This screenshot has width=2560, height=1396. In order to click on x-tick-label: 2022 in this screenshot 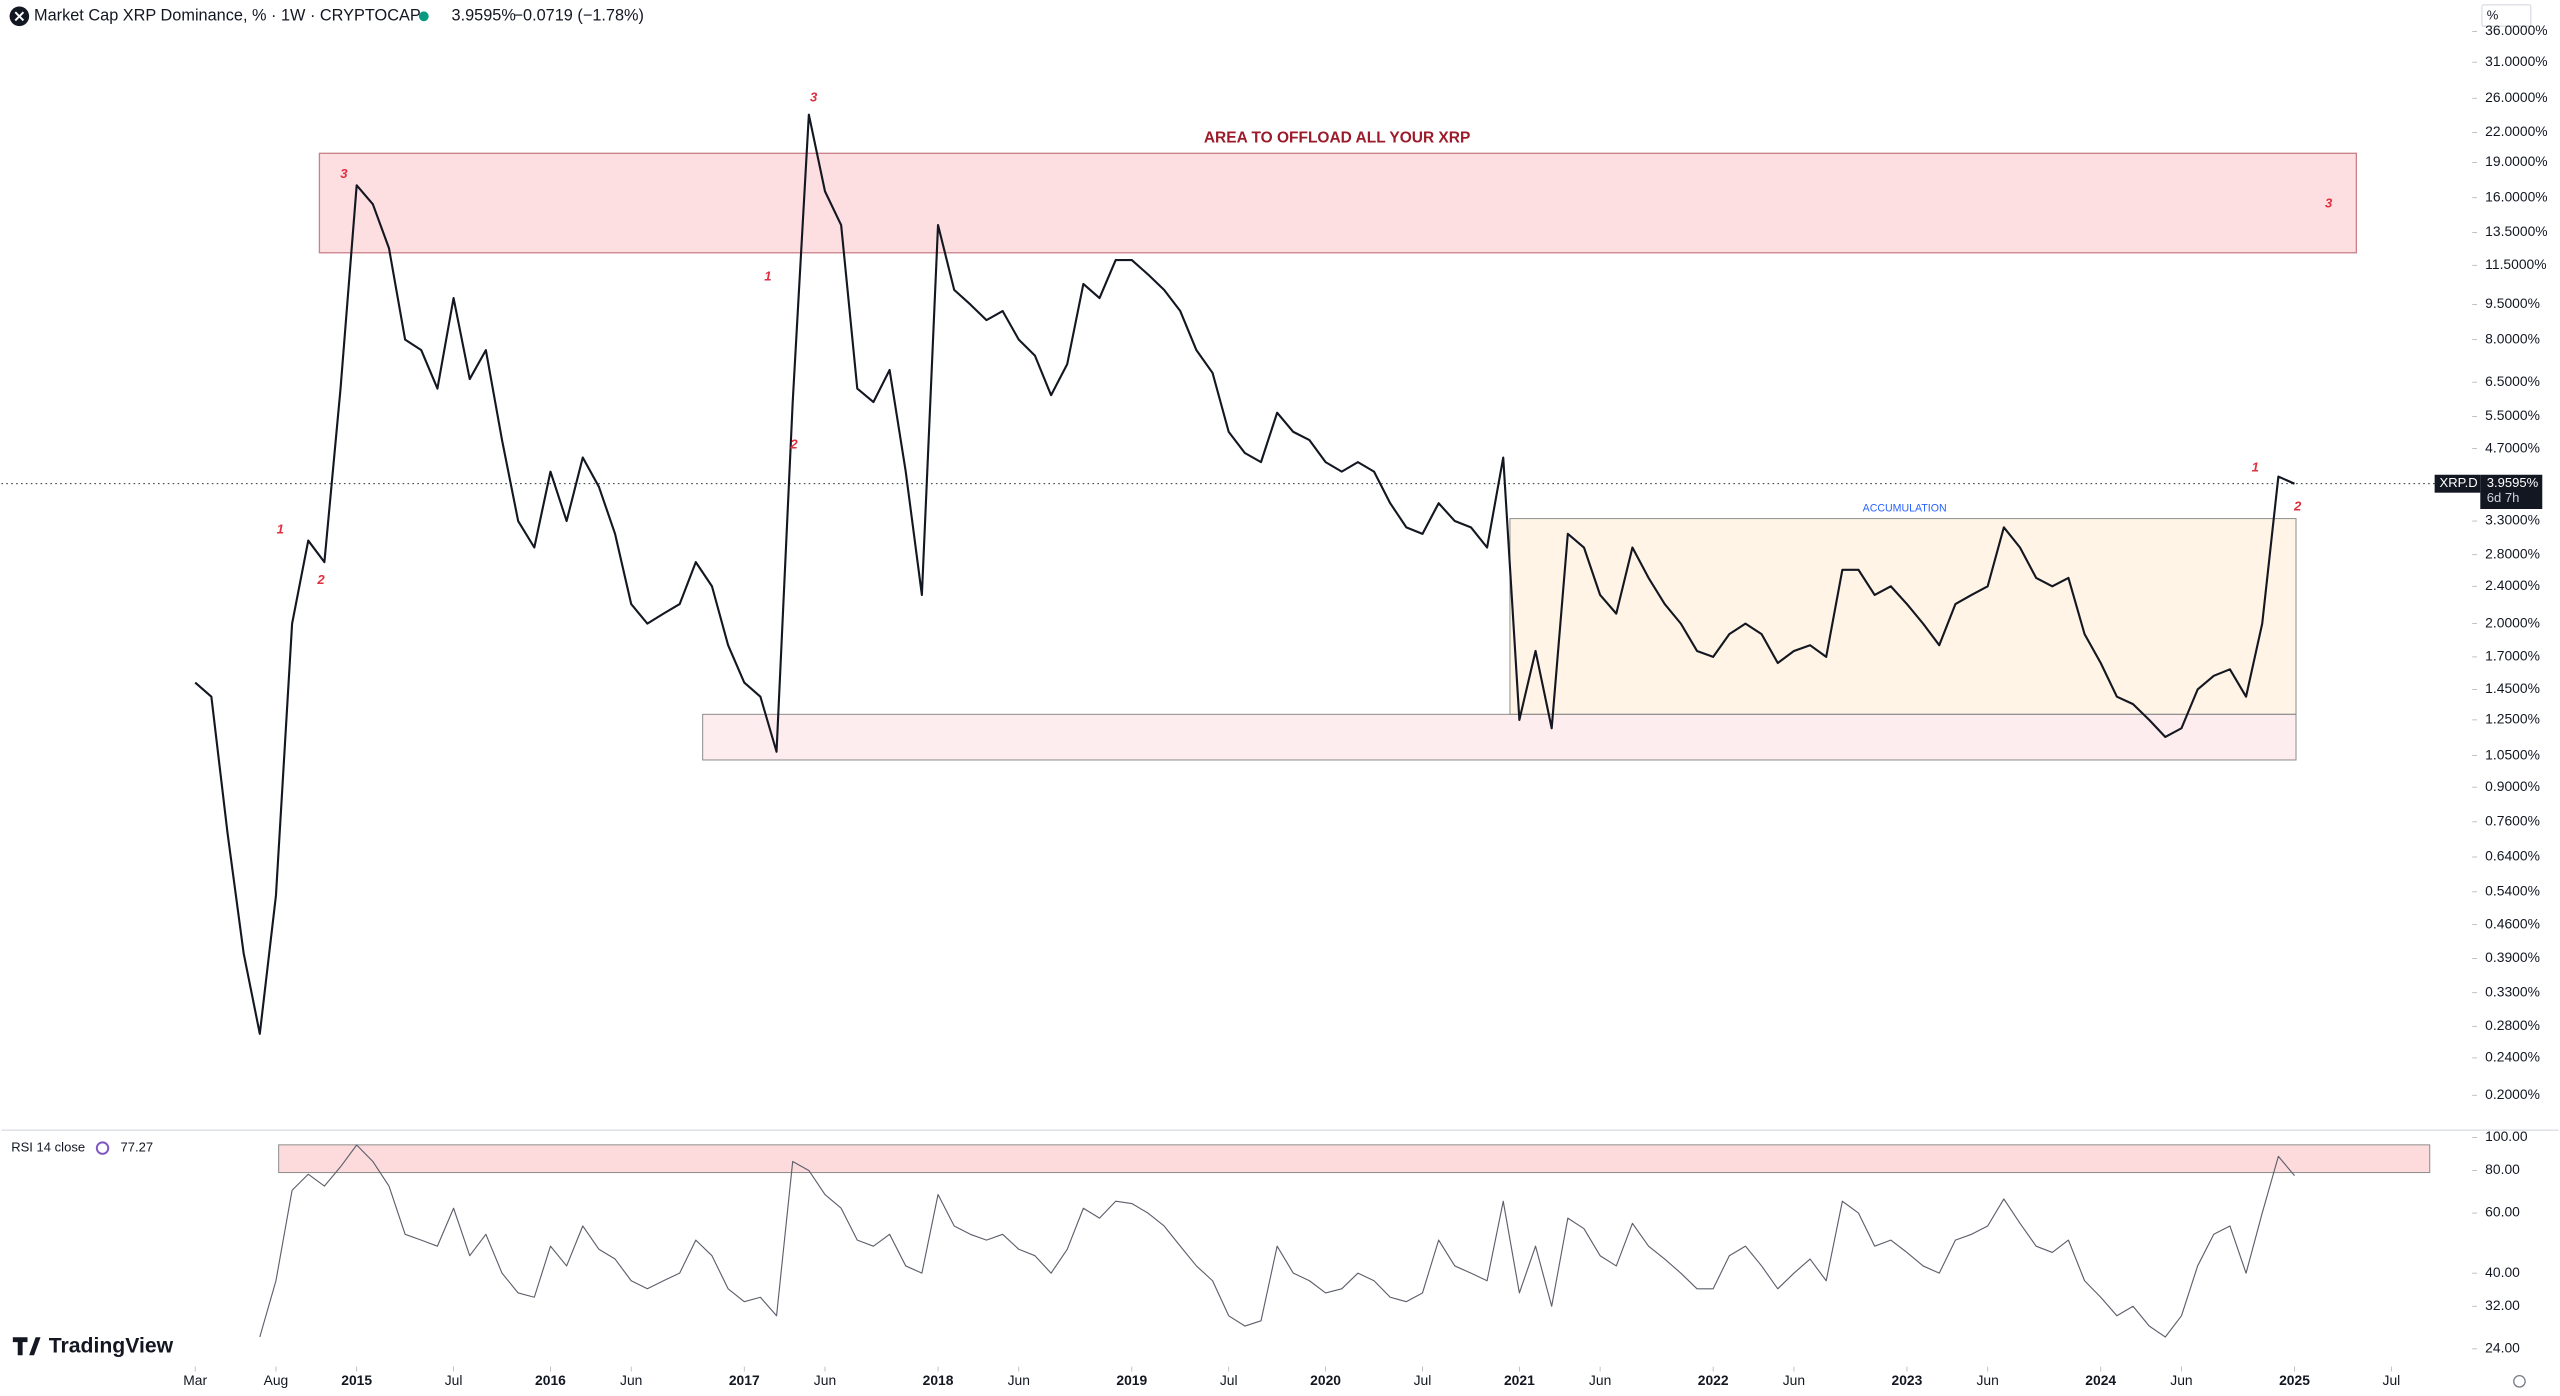, I will do `click(1713, 1380)`.